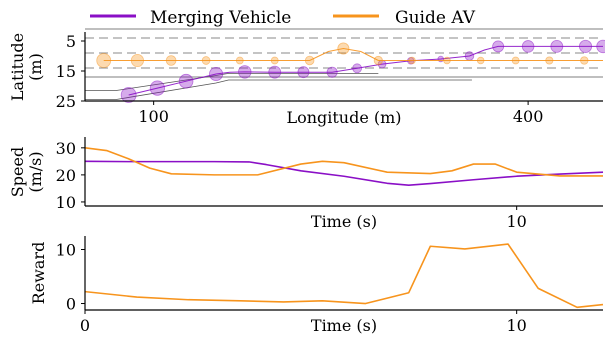 The height and width of the screenshot is (339, 605). I want to click on y-tick-label: 20, so click(66, 175).